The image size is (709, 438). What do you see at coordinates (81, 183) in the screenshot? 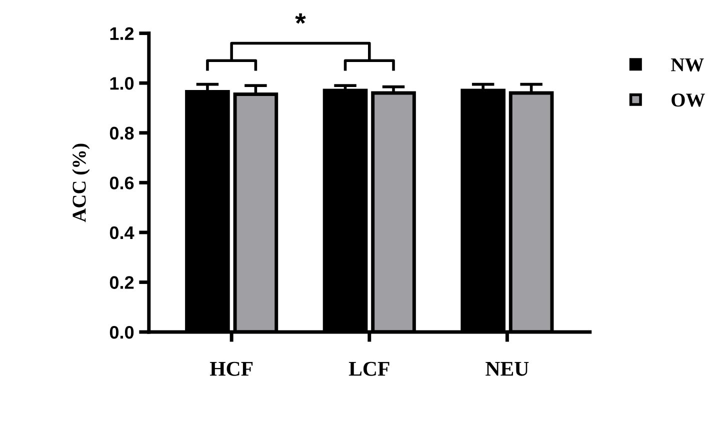
I see `y-axis-title: ACC (%)` at bounding box center [81, 183].